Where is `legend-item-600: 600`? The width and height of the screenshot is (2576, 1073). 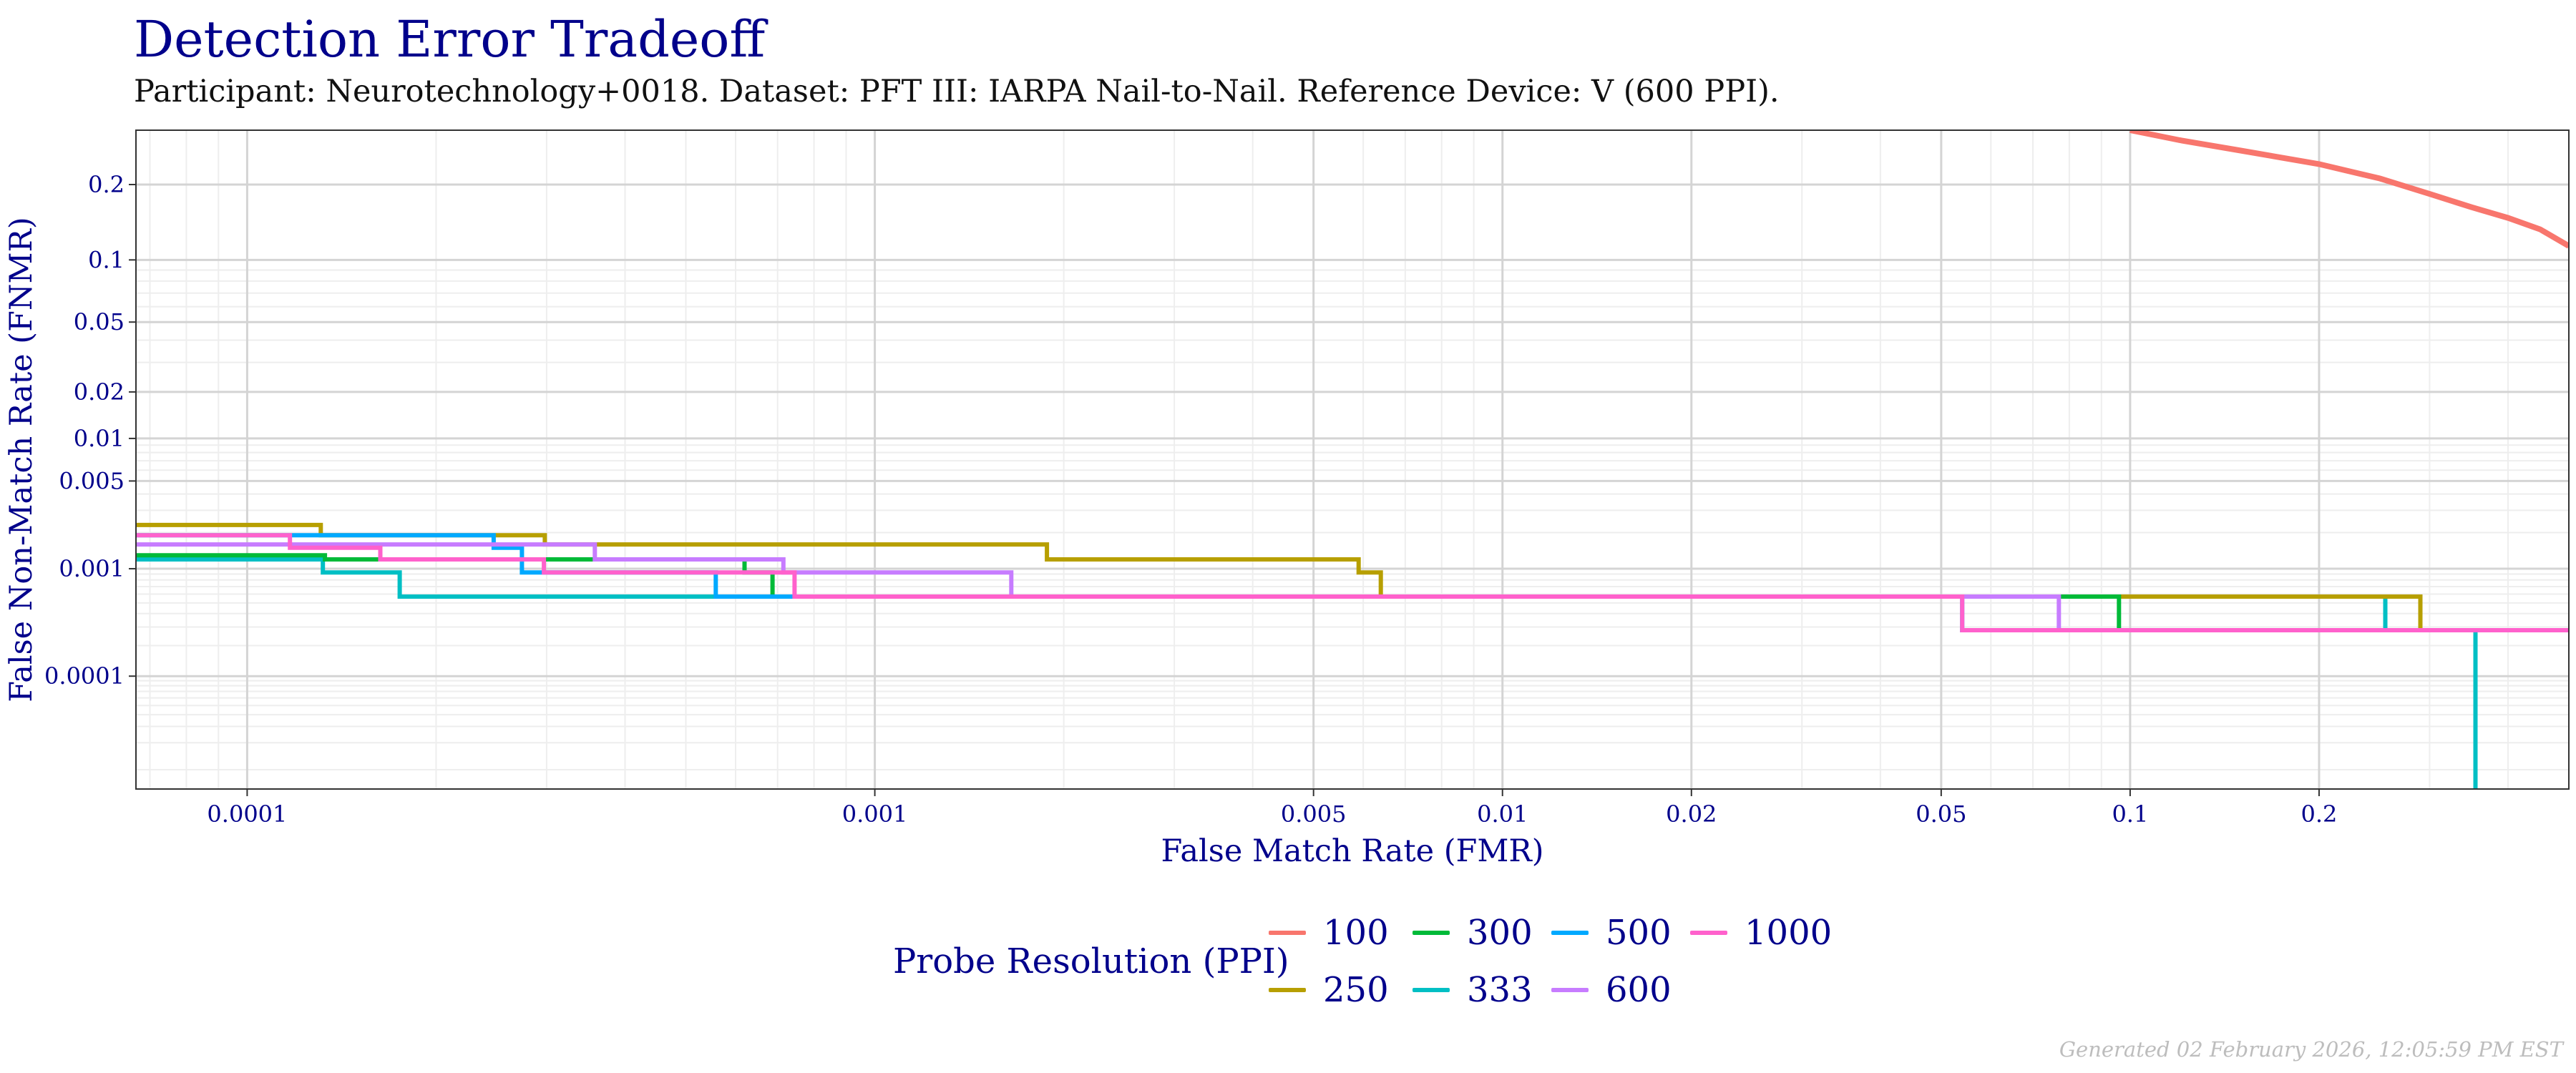
legend-item-600: 600 is located at coordinates (1611, 990).